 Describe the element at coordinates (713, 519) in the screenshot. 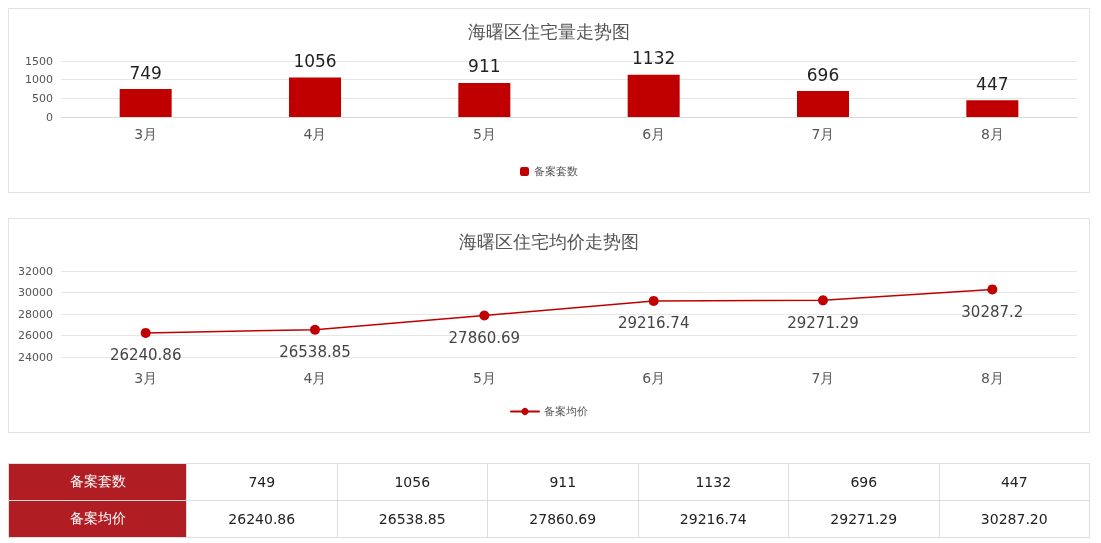

I see `text: 29216.74` at that location.